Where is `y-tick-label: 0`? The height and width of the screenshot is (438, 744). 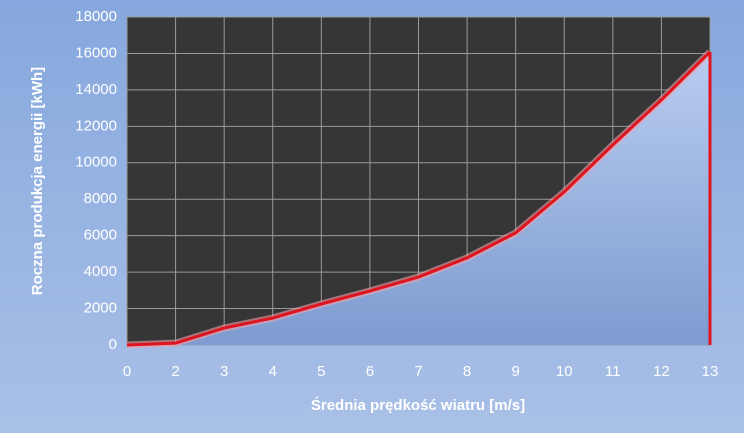 y-tick-label: 0 is located at coordinates (113, 344).